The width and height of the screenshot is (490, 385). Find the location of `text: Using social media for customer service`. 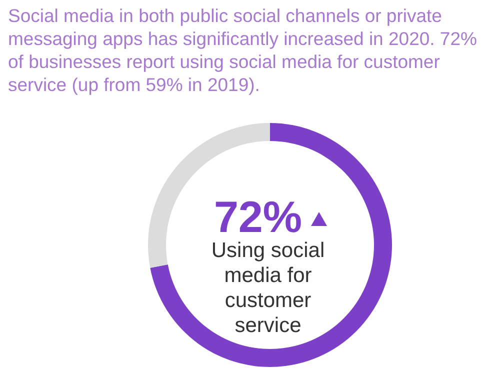

text: Using social media for customer service is located at coordinates (268, 288).